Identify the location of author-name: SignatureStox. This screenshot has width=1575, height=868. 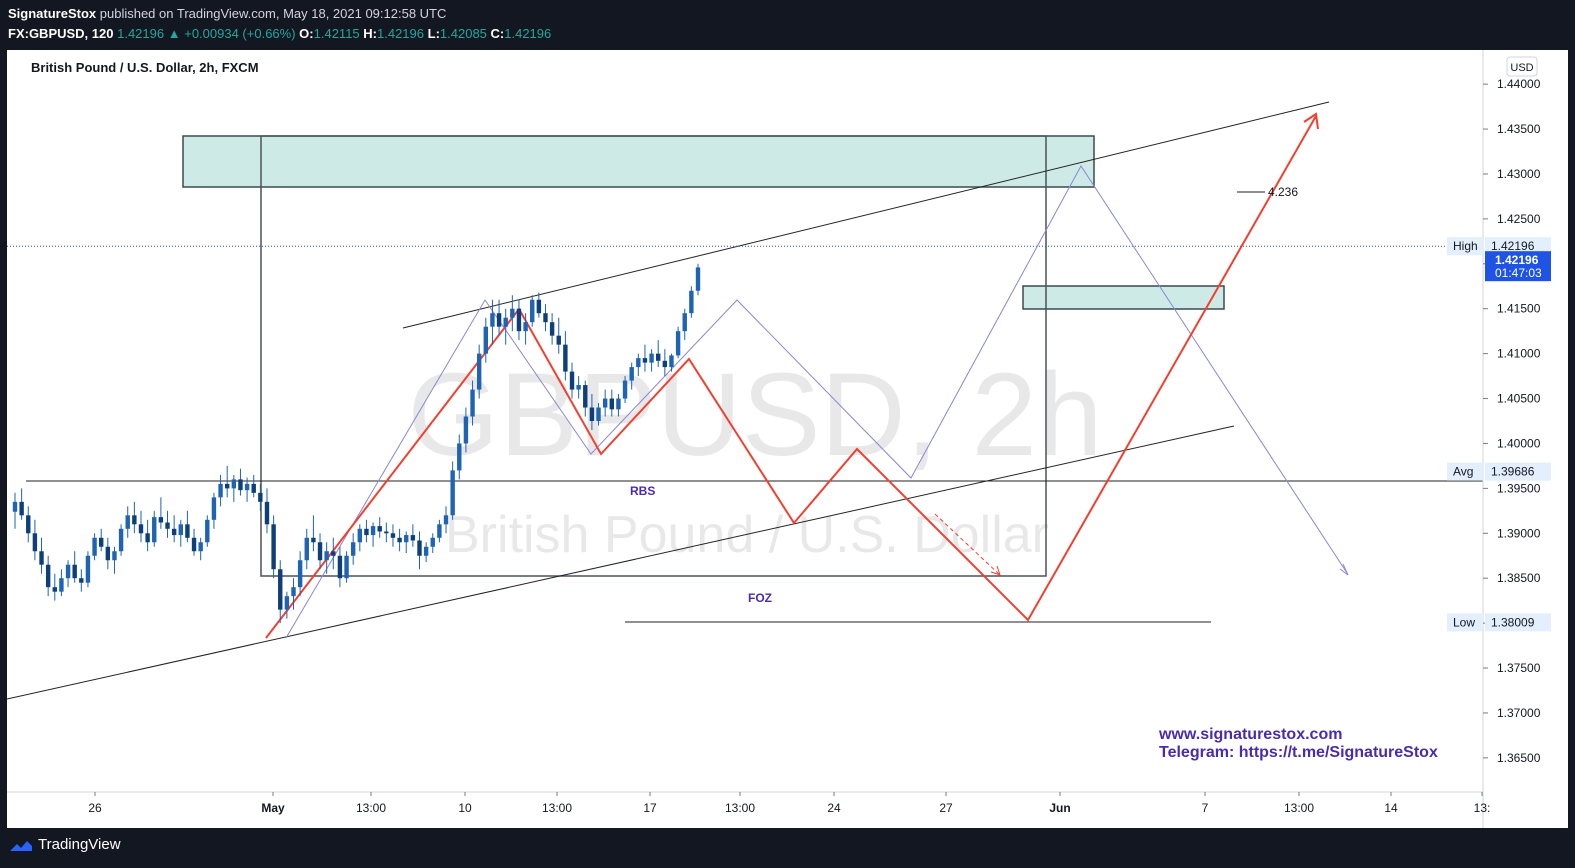
(52, 13).